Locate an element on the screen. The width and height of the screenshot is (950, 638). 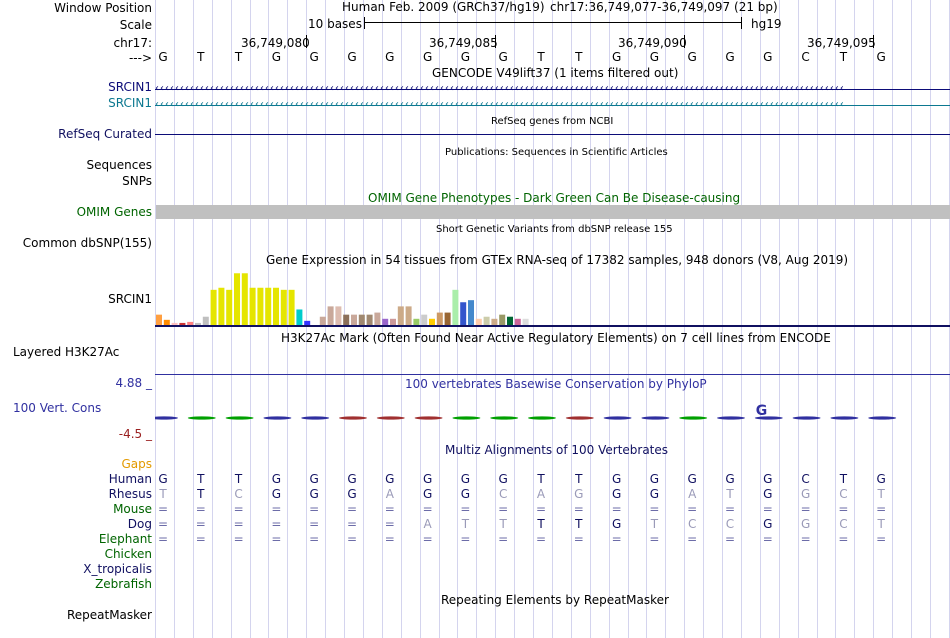
species-mouse-label: Mouse is located at coordinates (132, 509).